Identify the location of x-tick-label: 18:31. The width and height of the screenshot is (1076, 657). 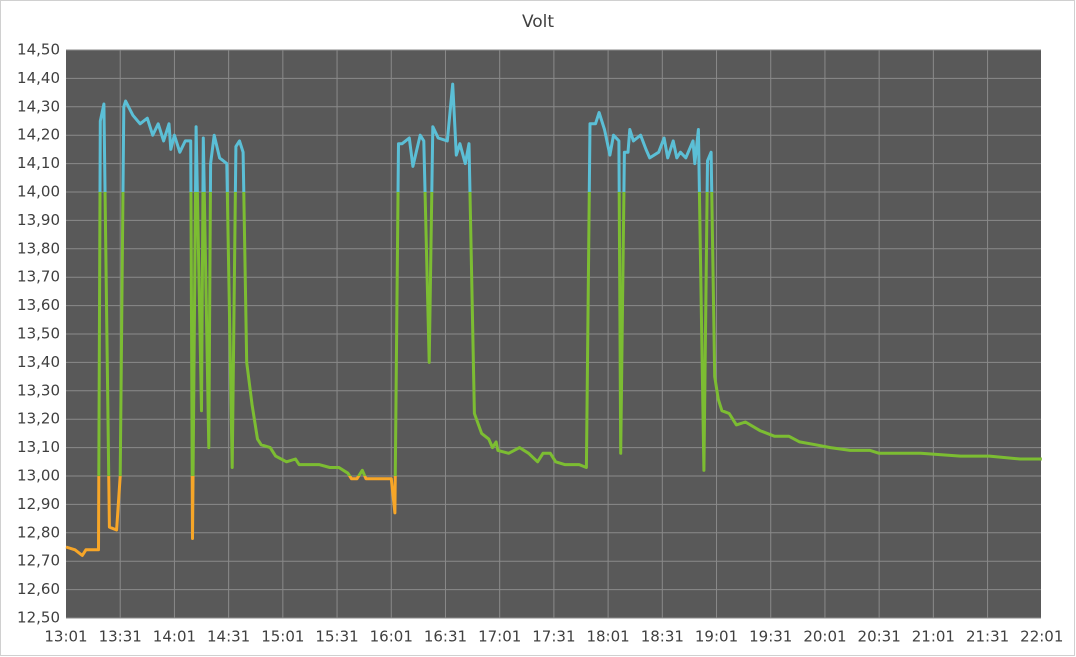
(662, 637).